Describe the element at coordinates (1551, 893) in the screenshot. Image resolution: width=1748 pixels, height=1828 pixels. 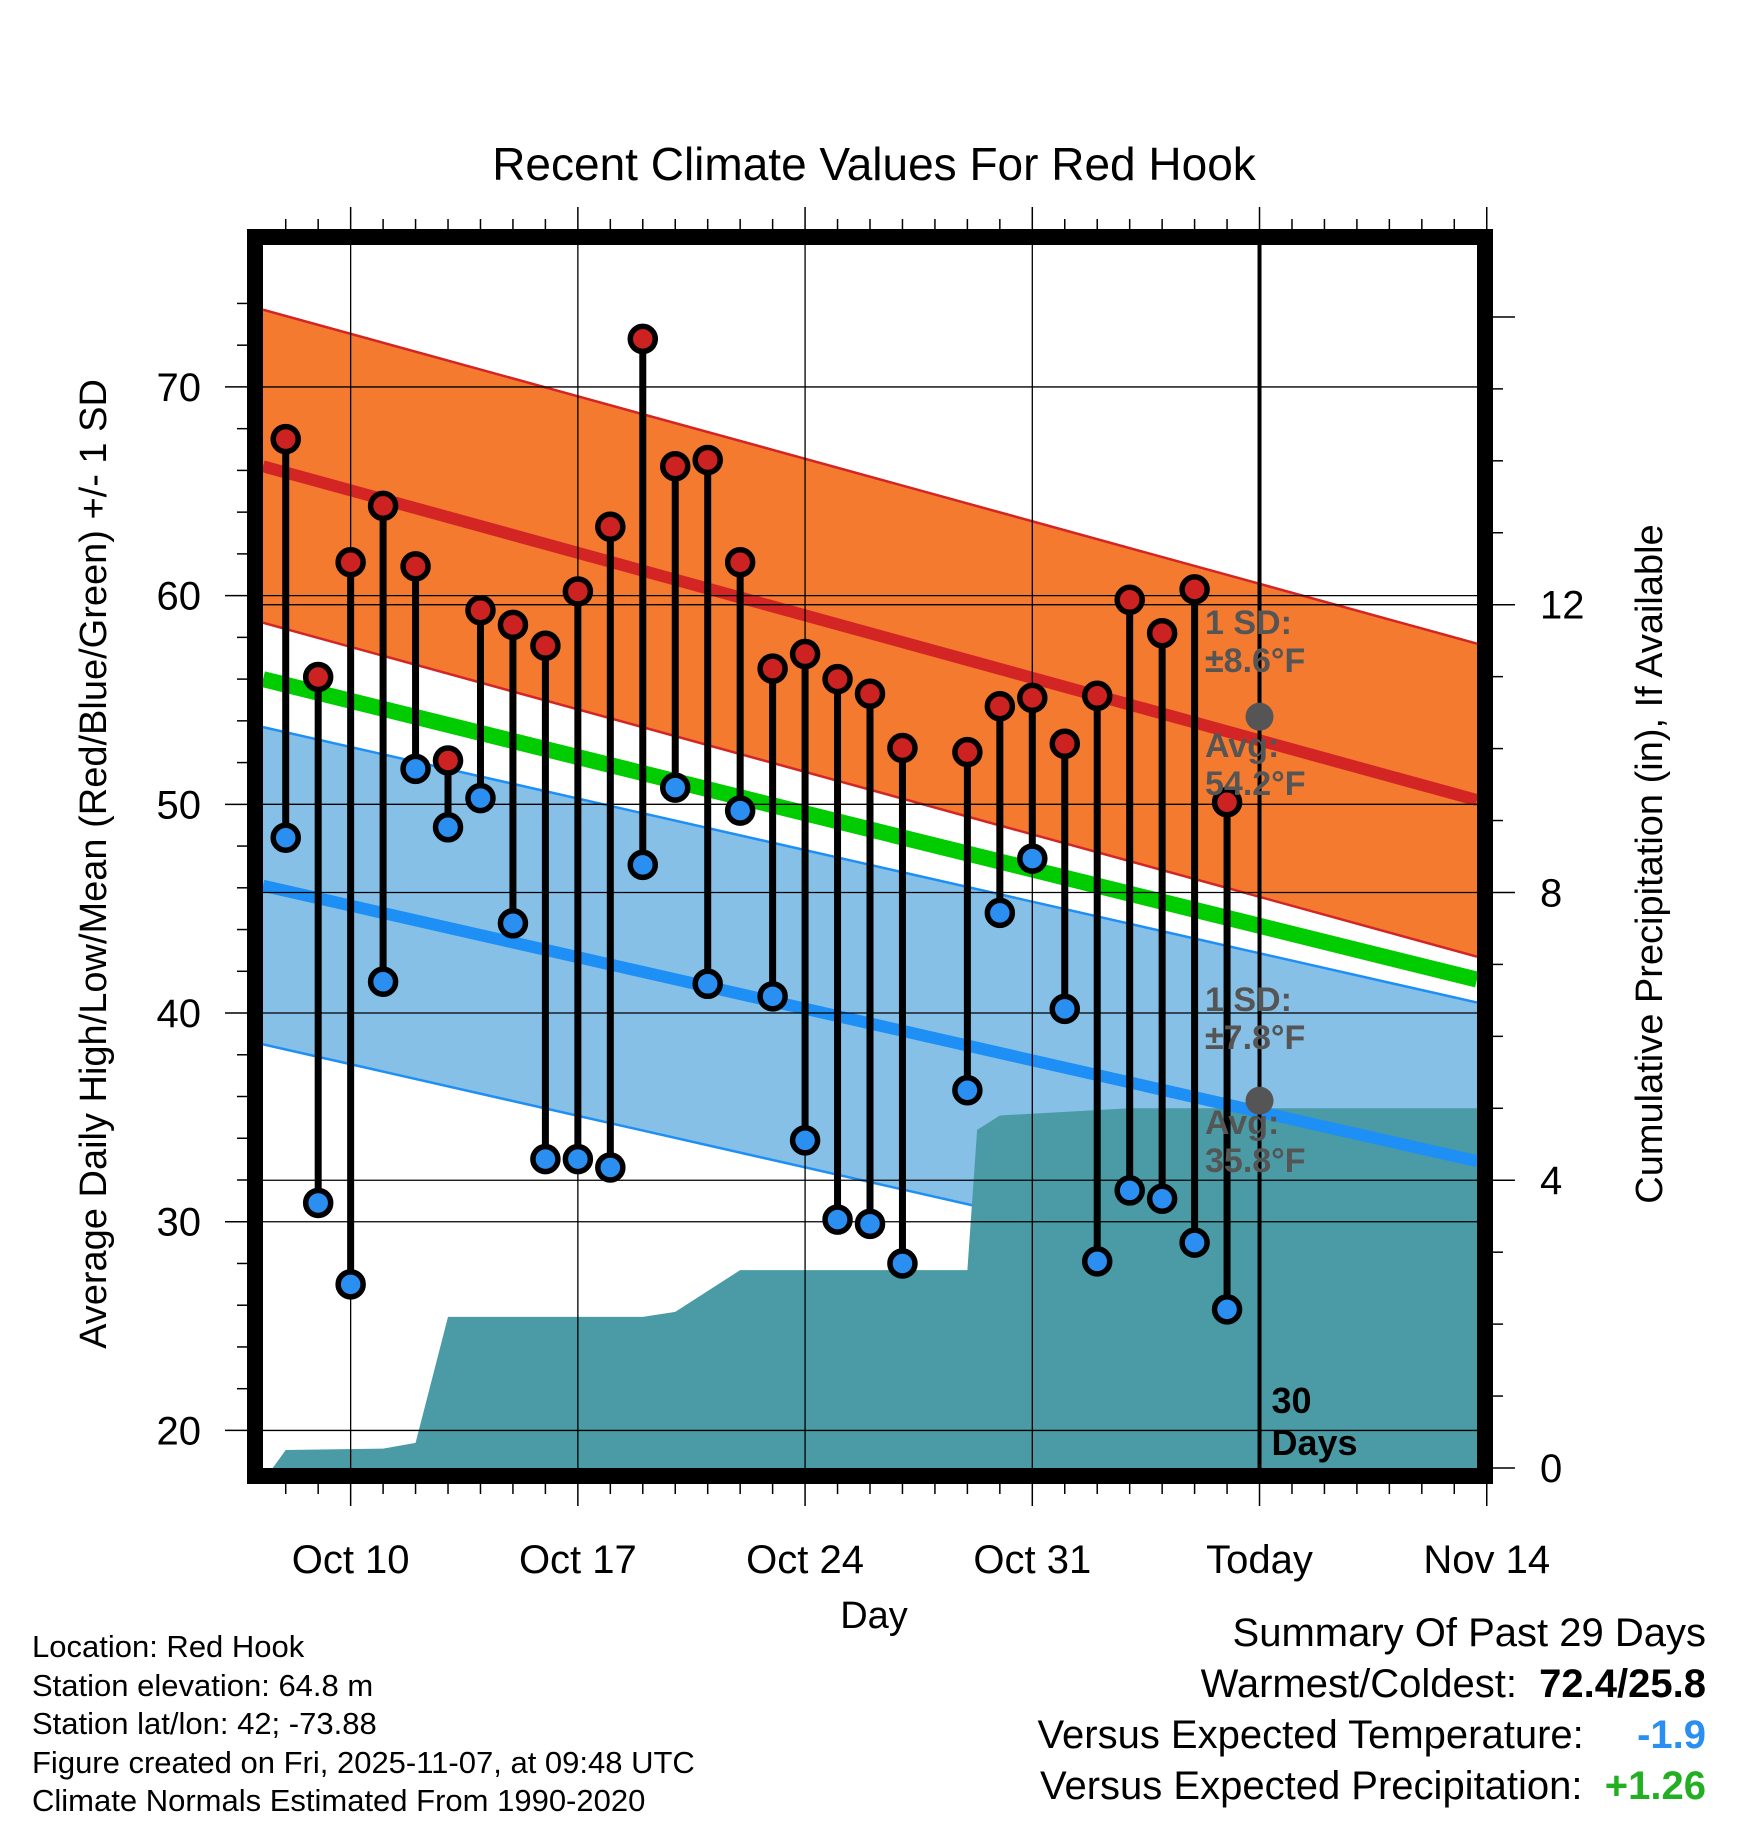
I see `y2-axis-tick-label: 8` at that location.